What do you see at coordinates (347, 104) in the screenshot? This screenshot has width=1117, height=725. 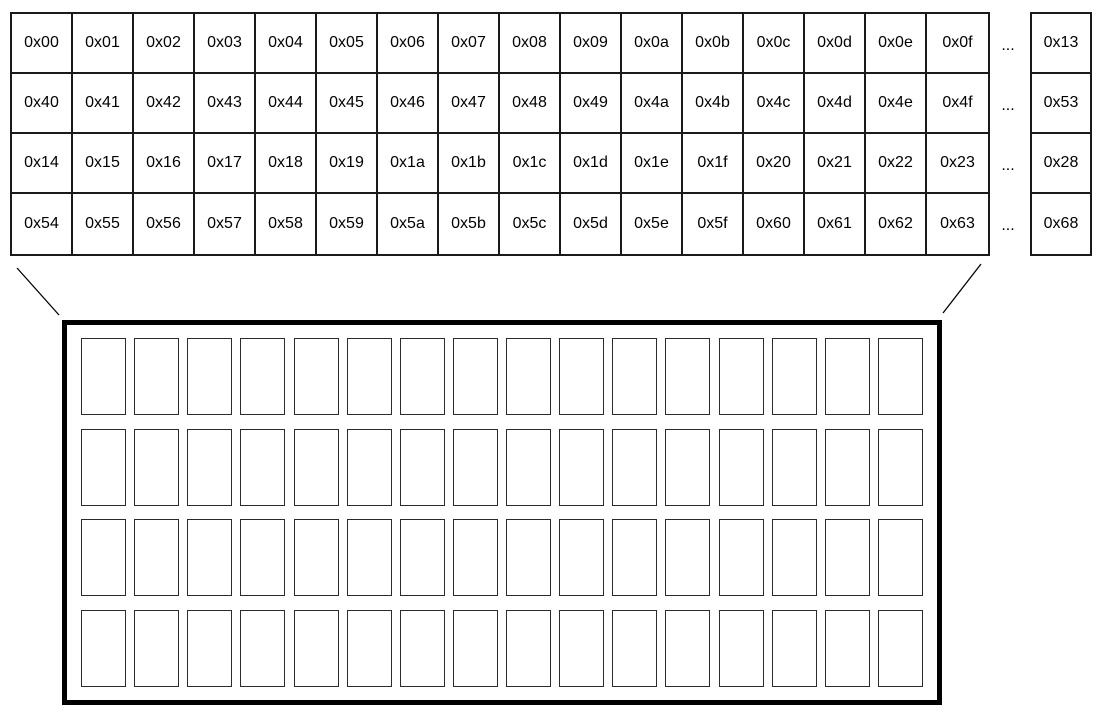 I see `address-cell: 0x45` at bounding box center [347, 104].